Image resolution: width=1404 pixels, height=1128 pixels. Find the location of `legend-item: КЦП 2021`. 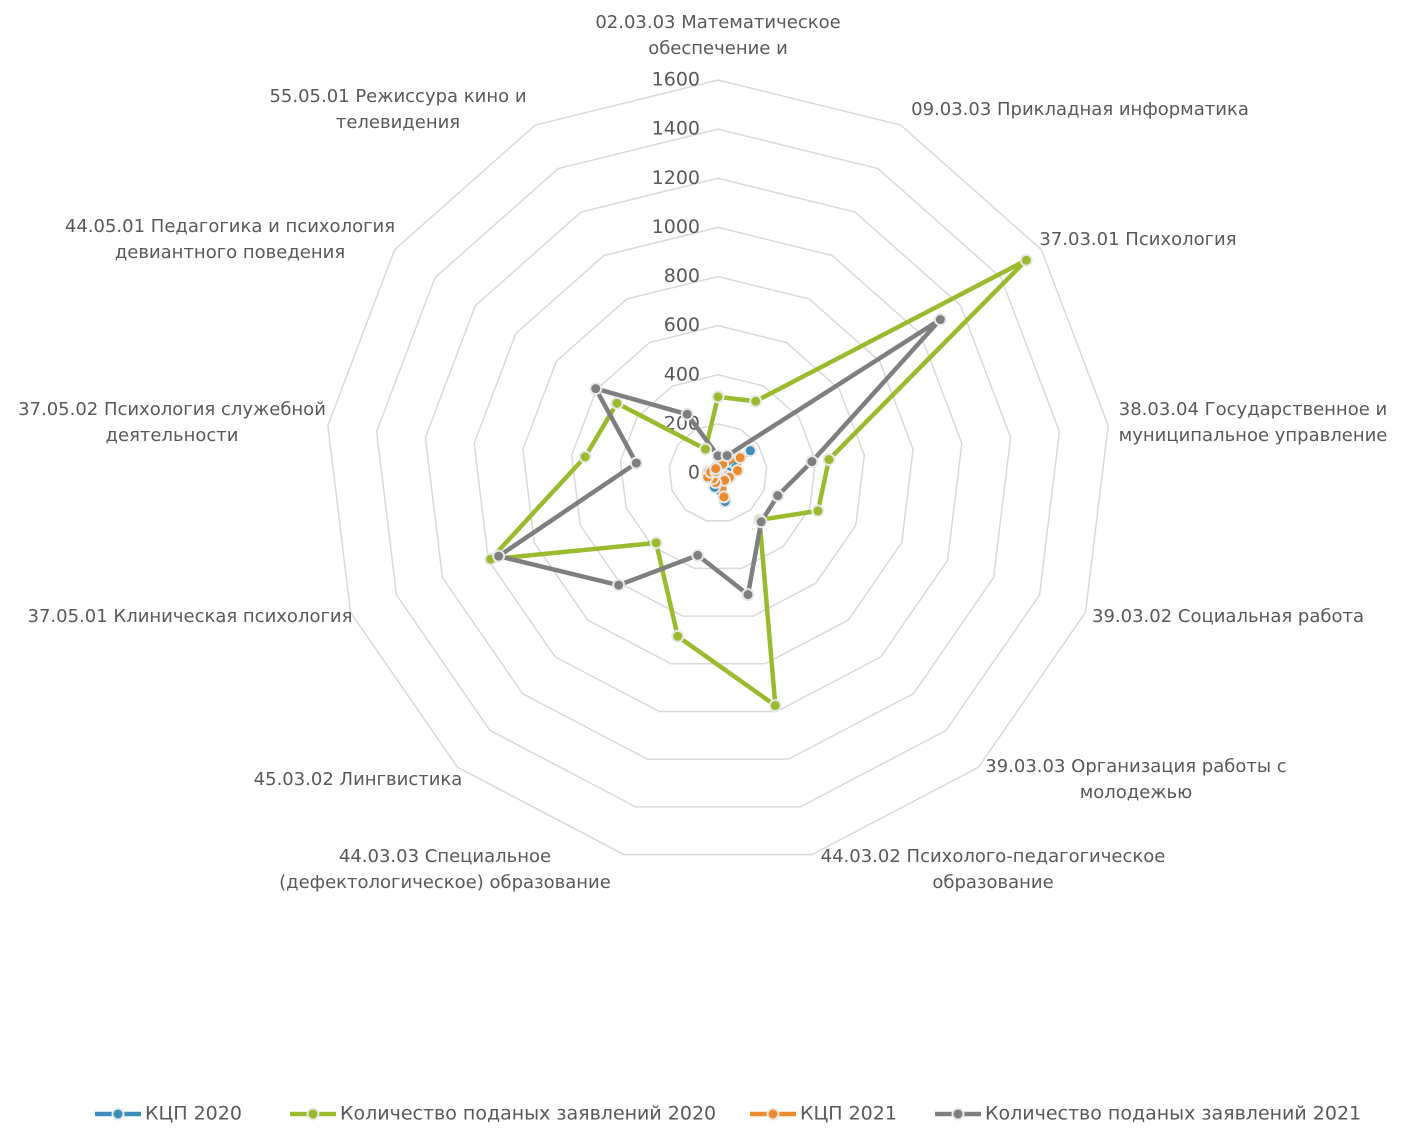

legend-item: КЦП 2021 is located at coordinates (823, 1114).